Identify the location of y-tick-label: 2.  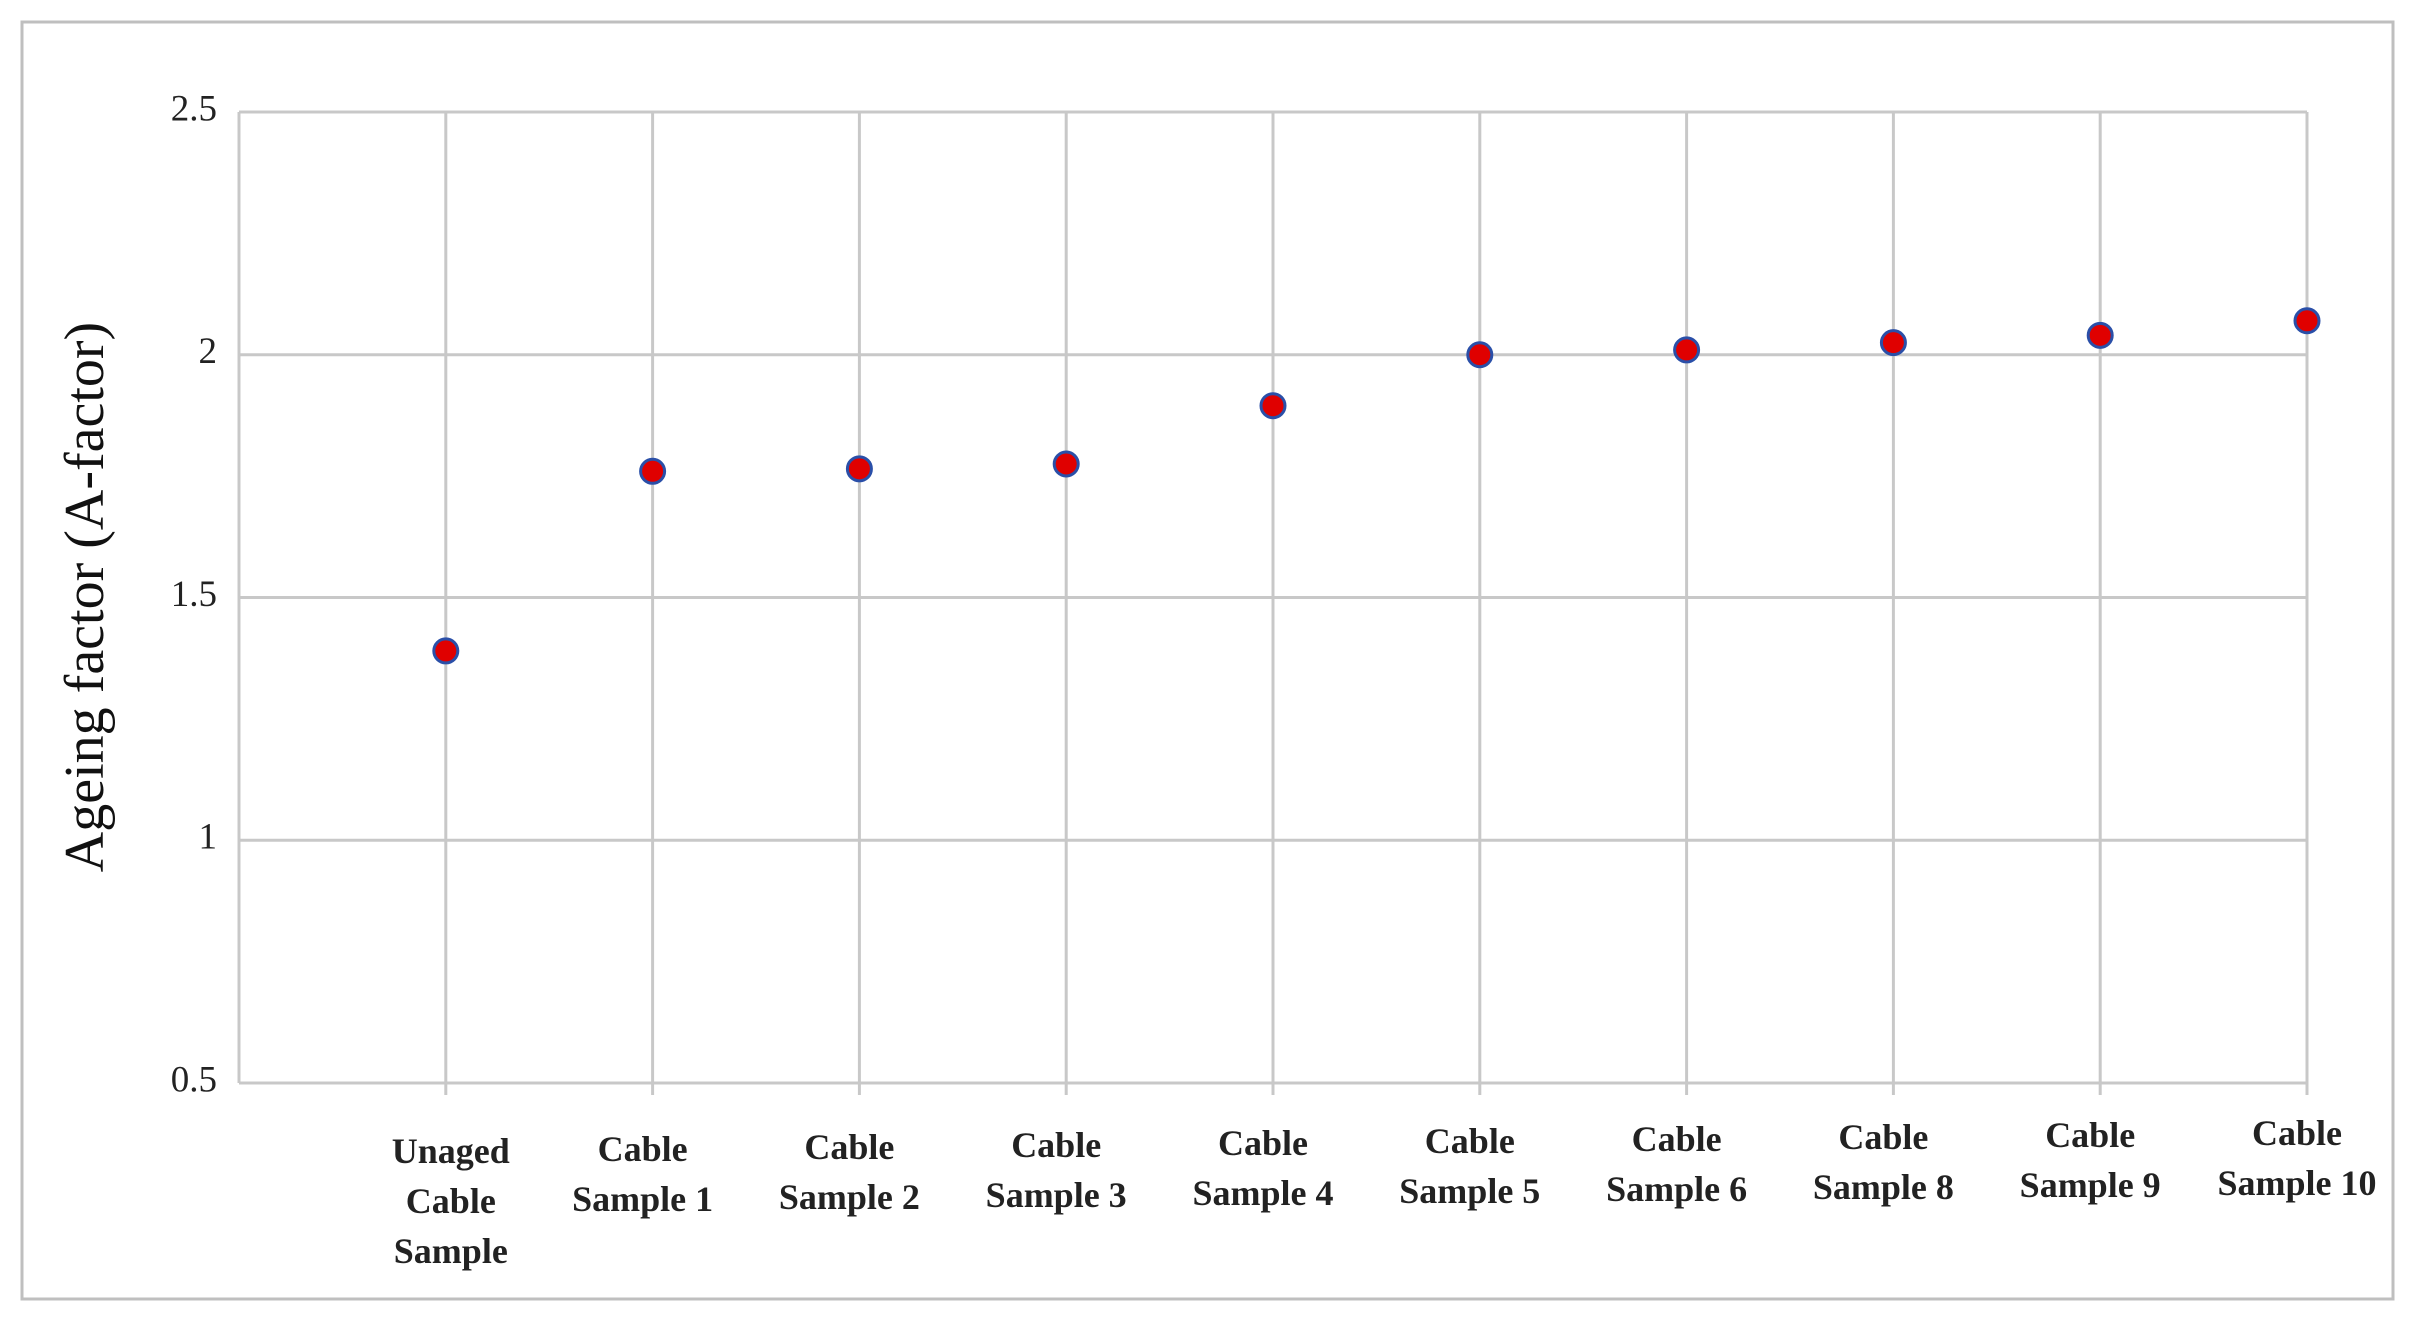
(208, 351).